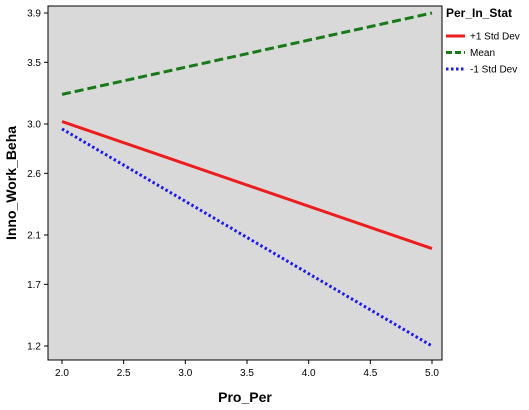  Describe the element at coordinates (432, 373) in the screenshot. I see `x-tick-label: 5.0` at that location.